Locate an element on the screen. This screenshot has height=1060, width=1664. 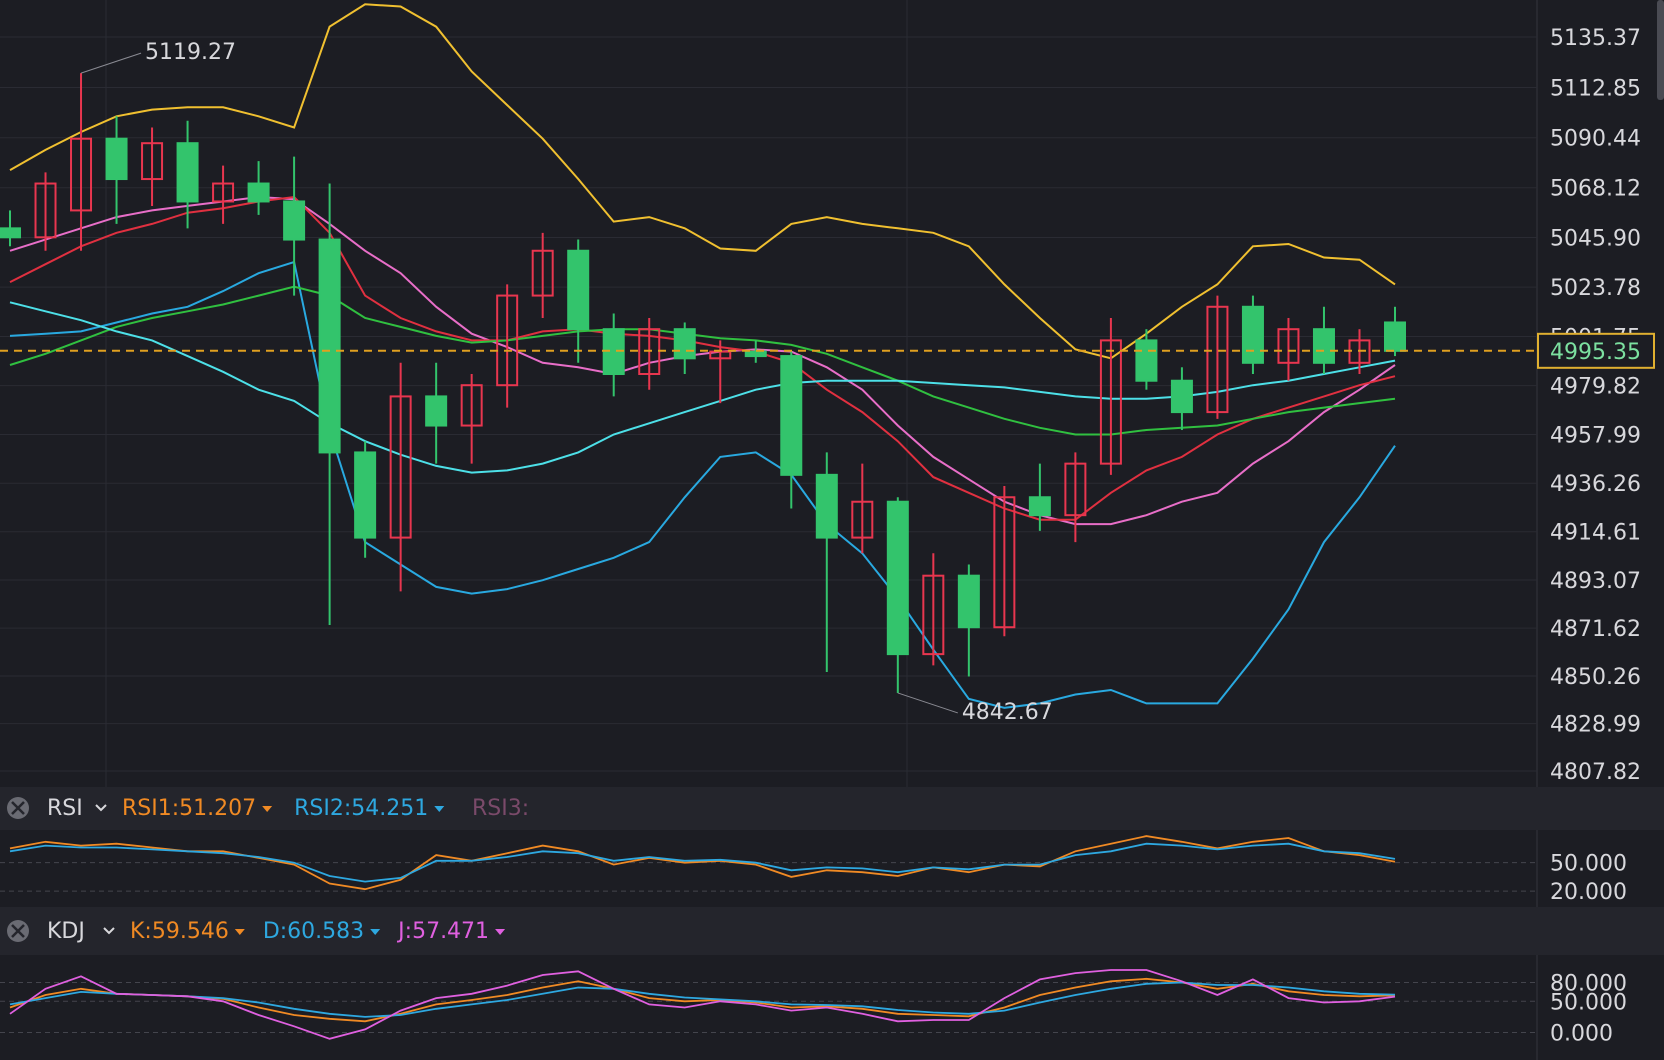
y-tick-label: 4914.61 is located at coordinates (1595, 533).